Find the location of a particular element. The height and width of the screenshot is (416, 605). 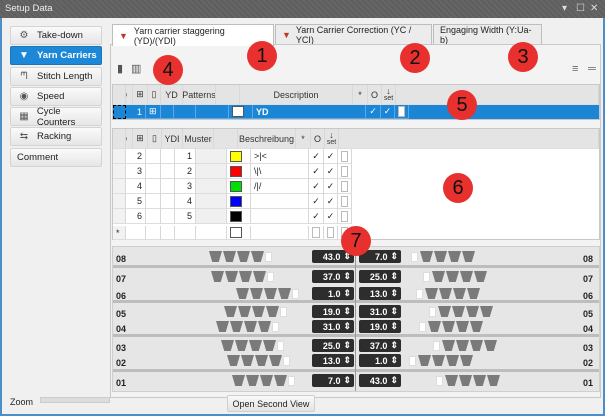

right-offset-spinner: 7.0 ⇕ is located at coordinates (380, 256).